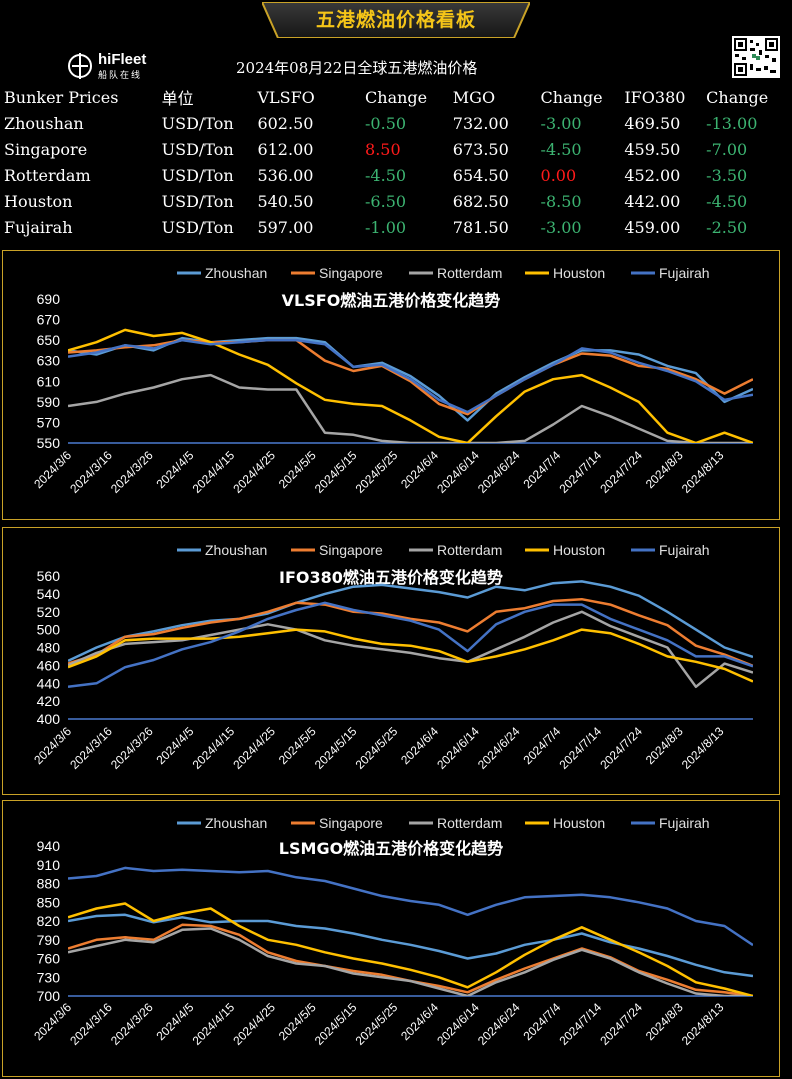  I want to click on series-line-zhoushan, so click(410, 379).